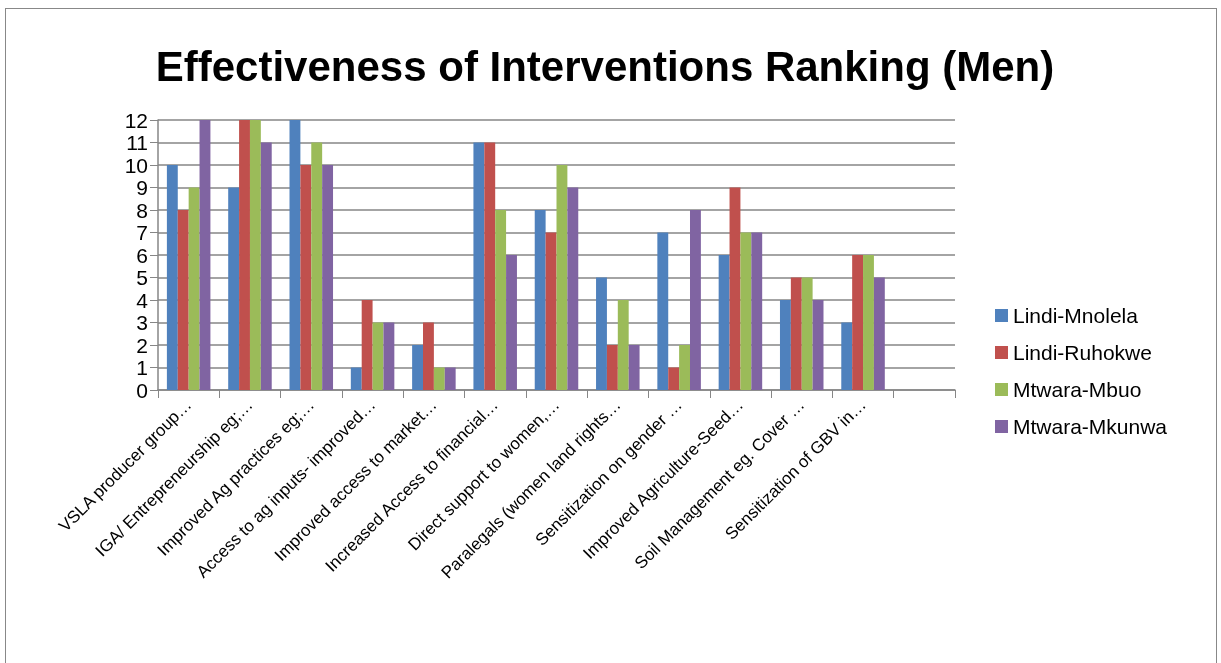  I want to click on y-tick-label: 9, so click(142, 187).